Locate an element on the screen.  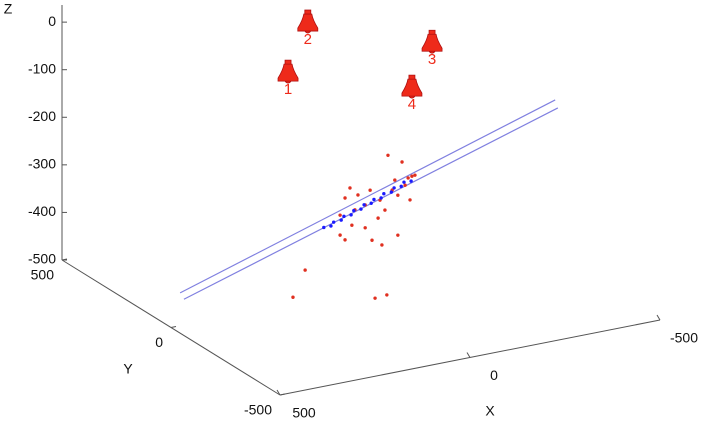
z-tick-label: -100 is located at coordinates (42, 68).